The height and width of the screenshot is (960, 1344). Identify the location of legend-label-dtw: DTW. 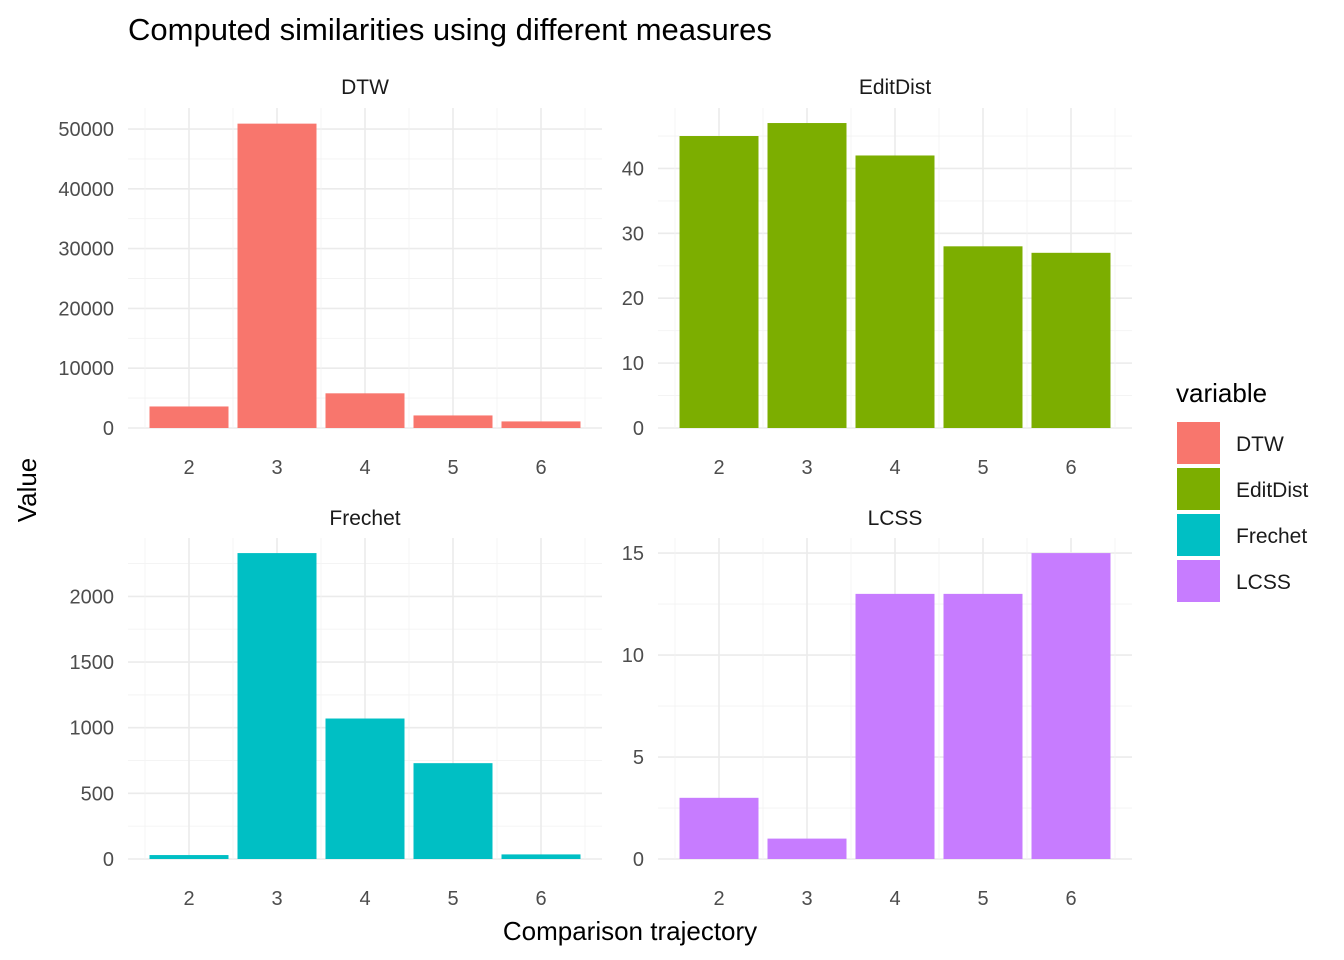
(1260, 444).